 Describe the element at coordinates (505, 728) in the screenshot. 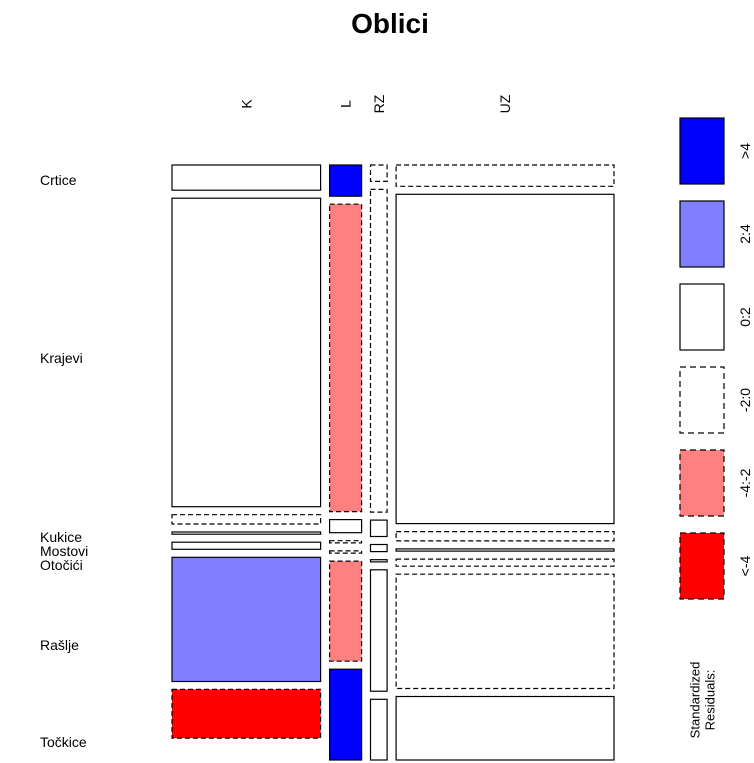

I see `tile-uz-tockice` at that location.